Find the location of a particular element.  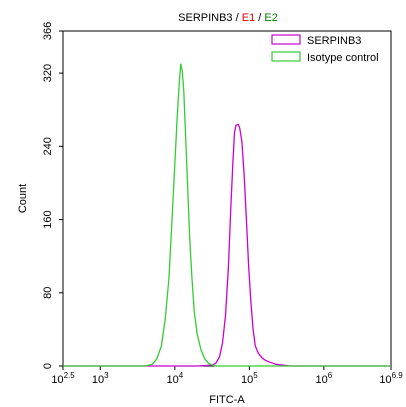

x-tick-exp: 4 is located at coordinates (181, 375).